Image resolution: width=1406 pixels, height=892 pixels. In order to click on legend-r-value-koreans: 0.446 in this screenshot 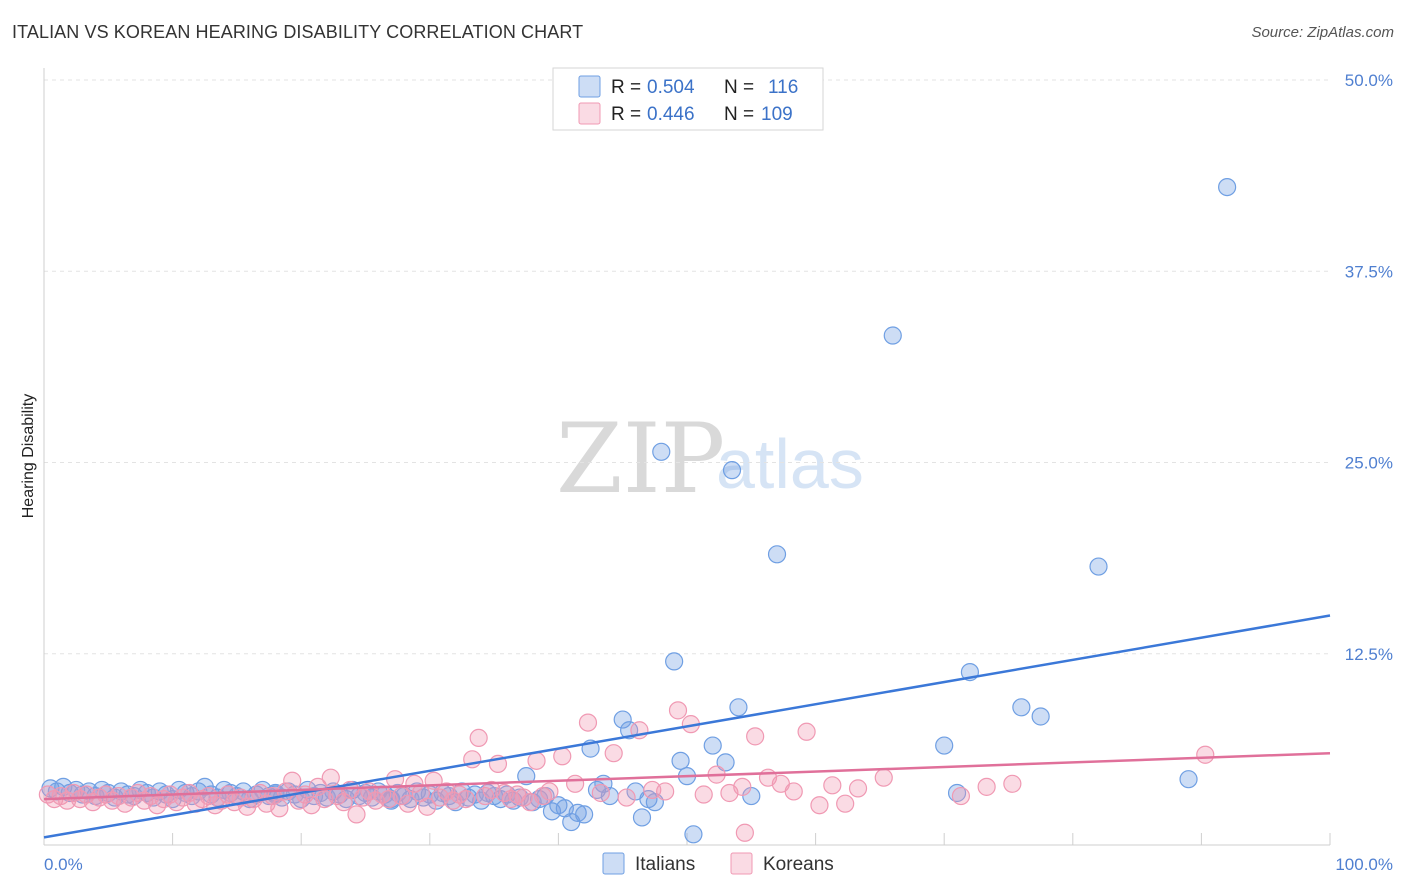, I will do `click(671, 114)`.